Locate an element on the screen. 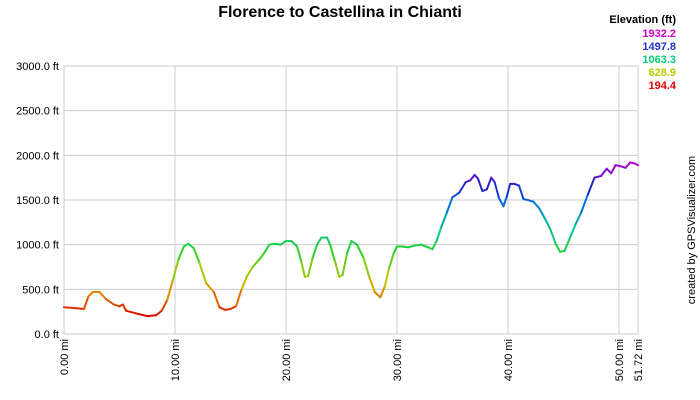  x-tick-label: 51.72 mi is located at coordinates (639, 360).